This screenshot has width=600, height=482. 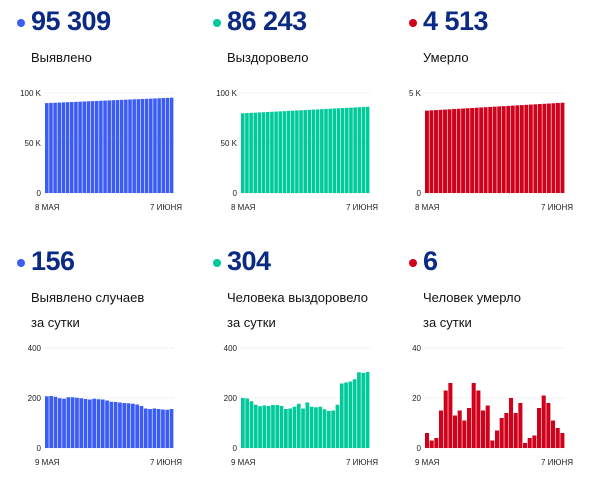 I want to click on x-end-label: 7 ИЮНЯ, so click(x=557, y=462).